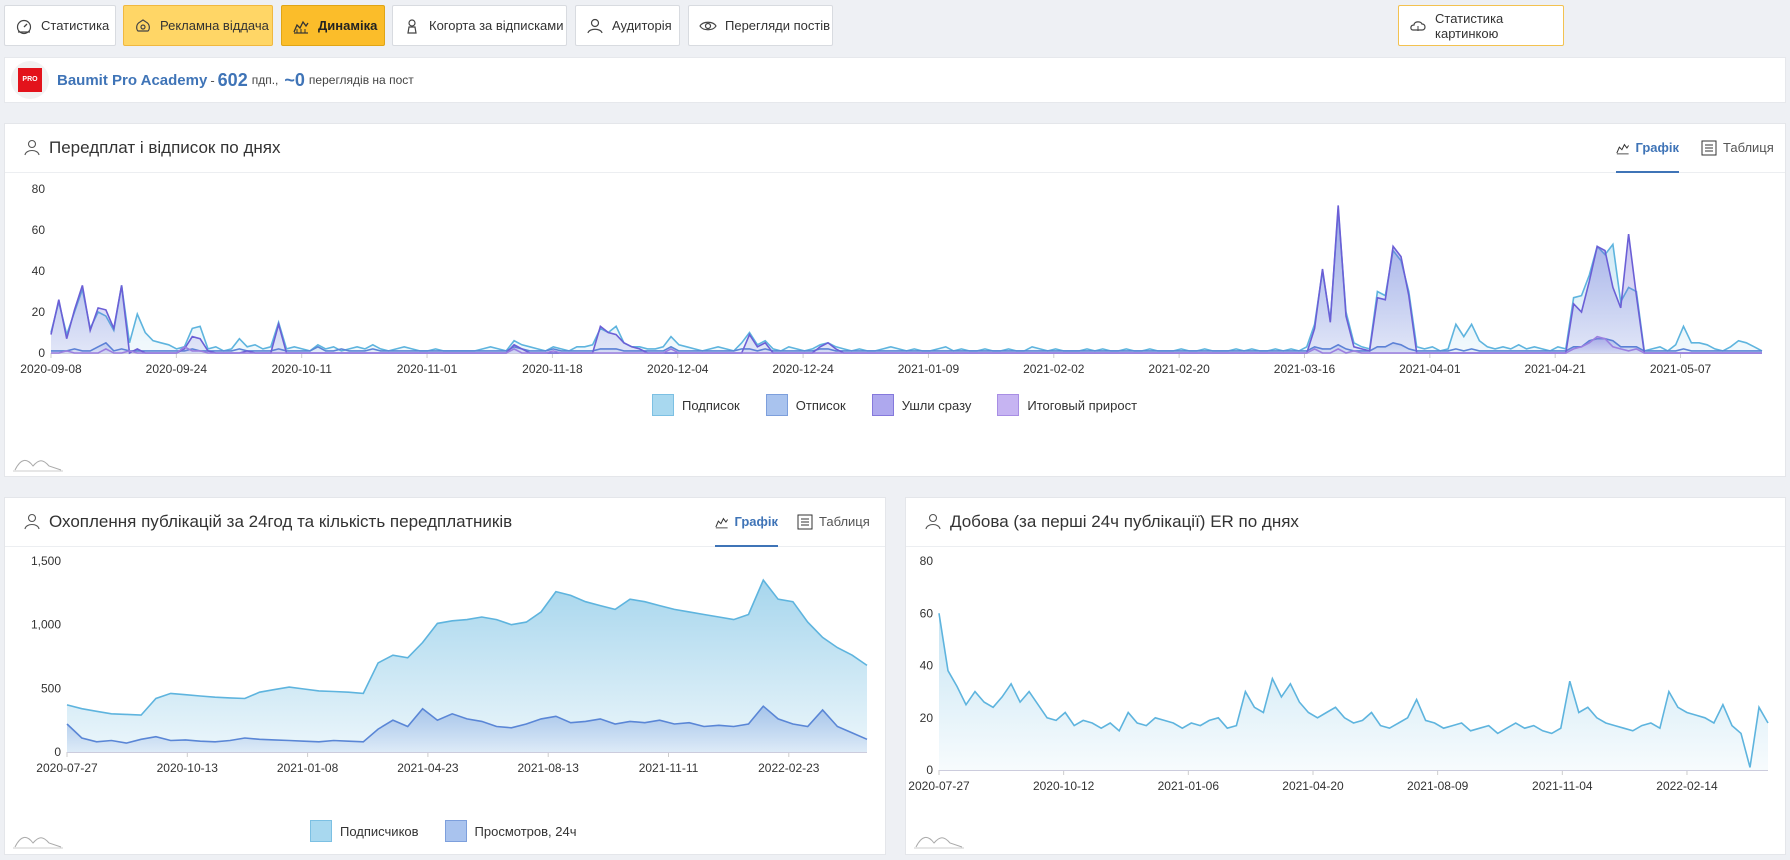 The width and height of the screenshot is (1790, 860). I want to click on tab-ad-return: Рекламна віддача, so click(198, 25).